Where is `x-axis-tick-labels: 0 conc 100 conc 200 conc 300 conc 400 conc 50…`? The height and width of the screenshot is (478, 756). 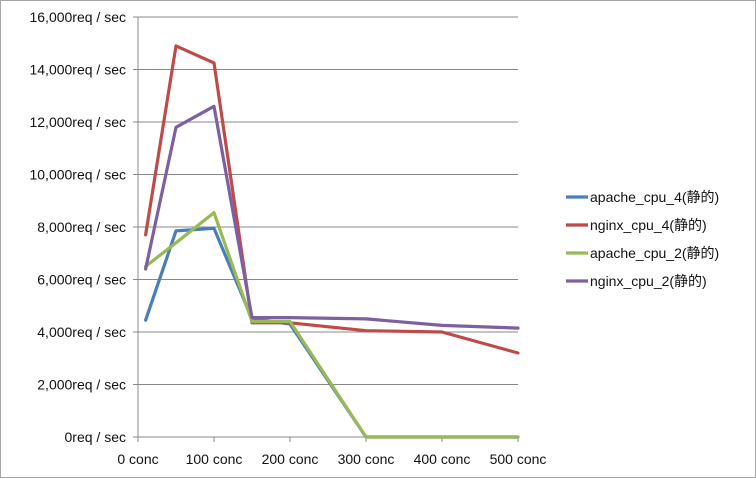
x-axis-tick-labels: 0 conc 100 conc 200 conc 300 conc 400 conc 50… is located at coordinates (331, 459).